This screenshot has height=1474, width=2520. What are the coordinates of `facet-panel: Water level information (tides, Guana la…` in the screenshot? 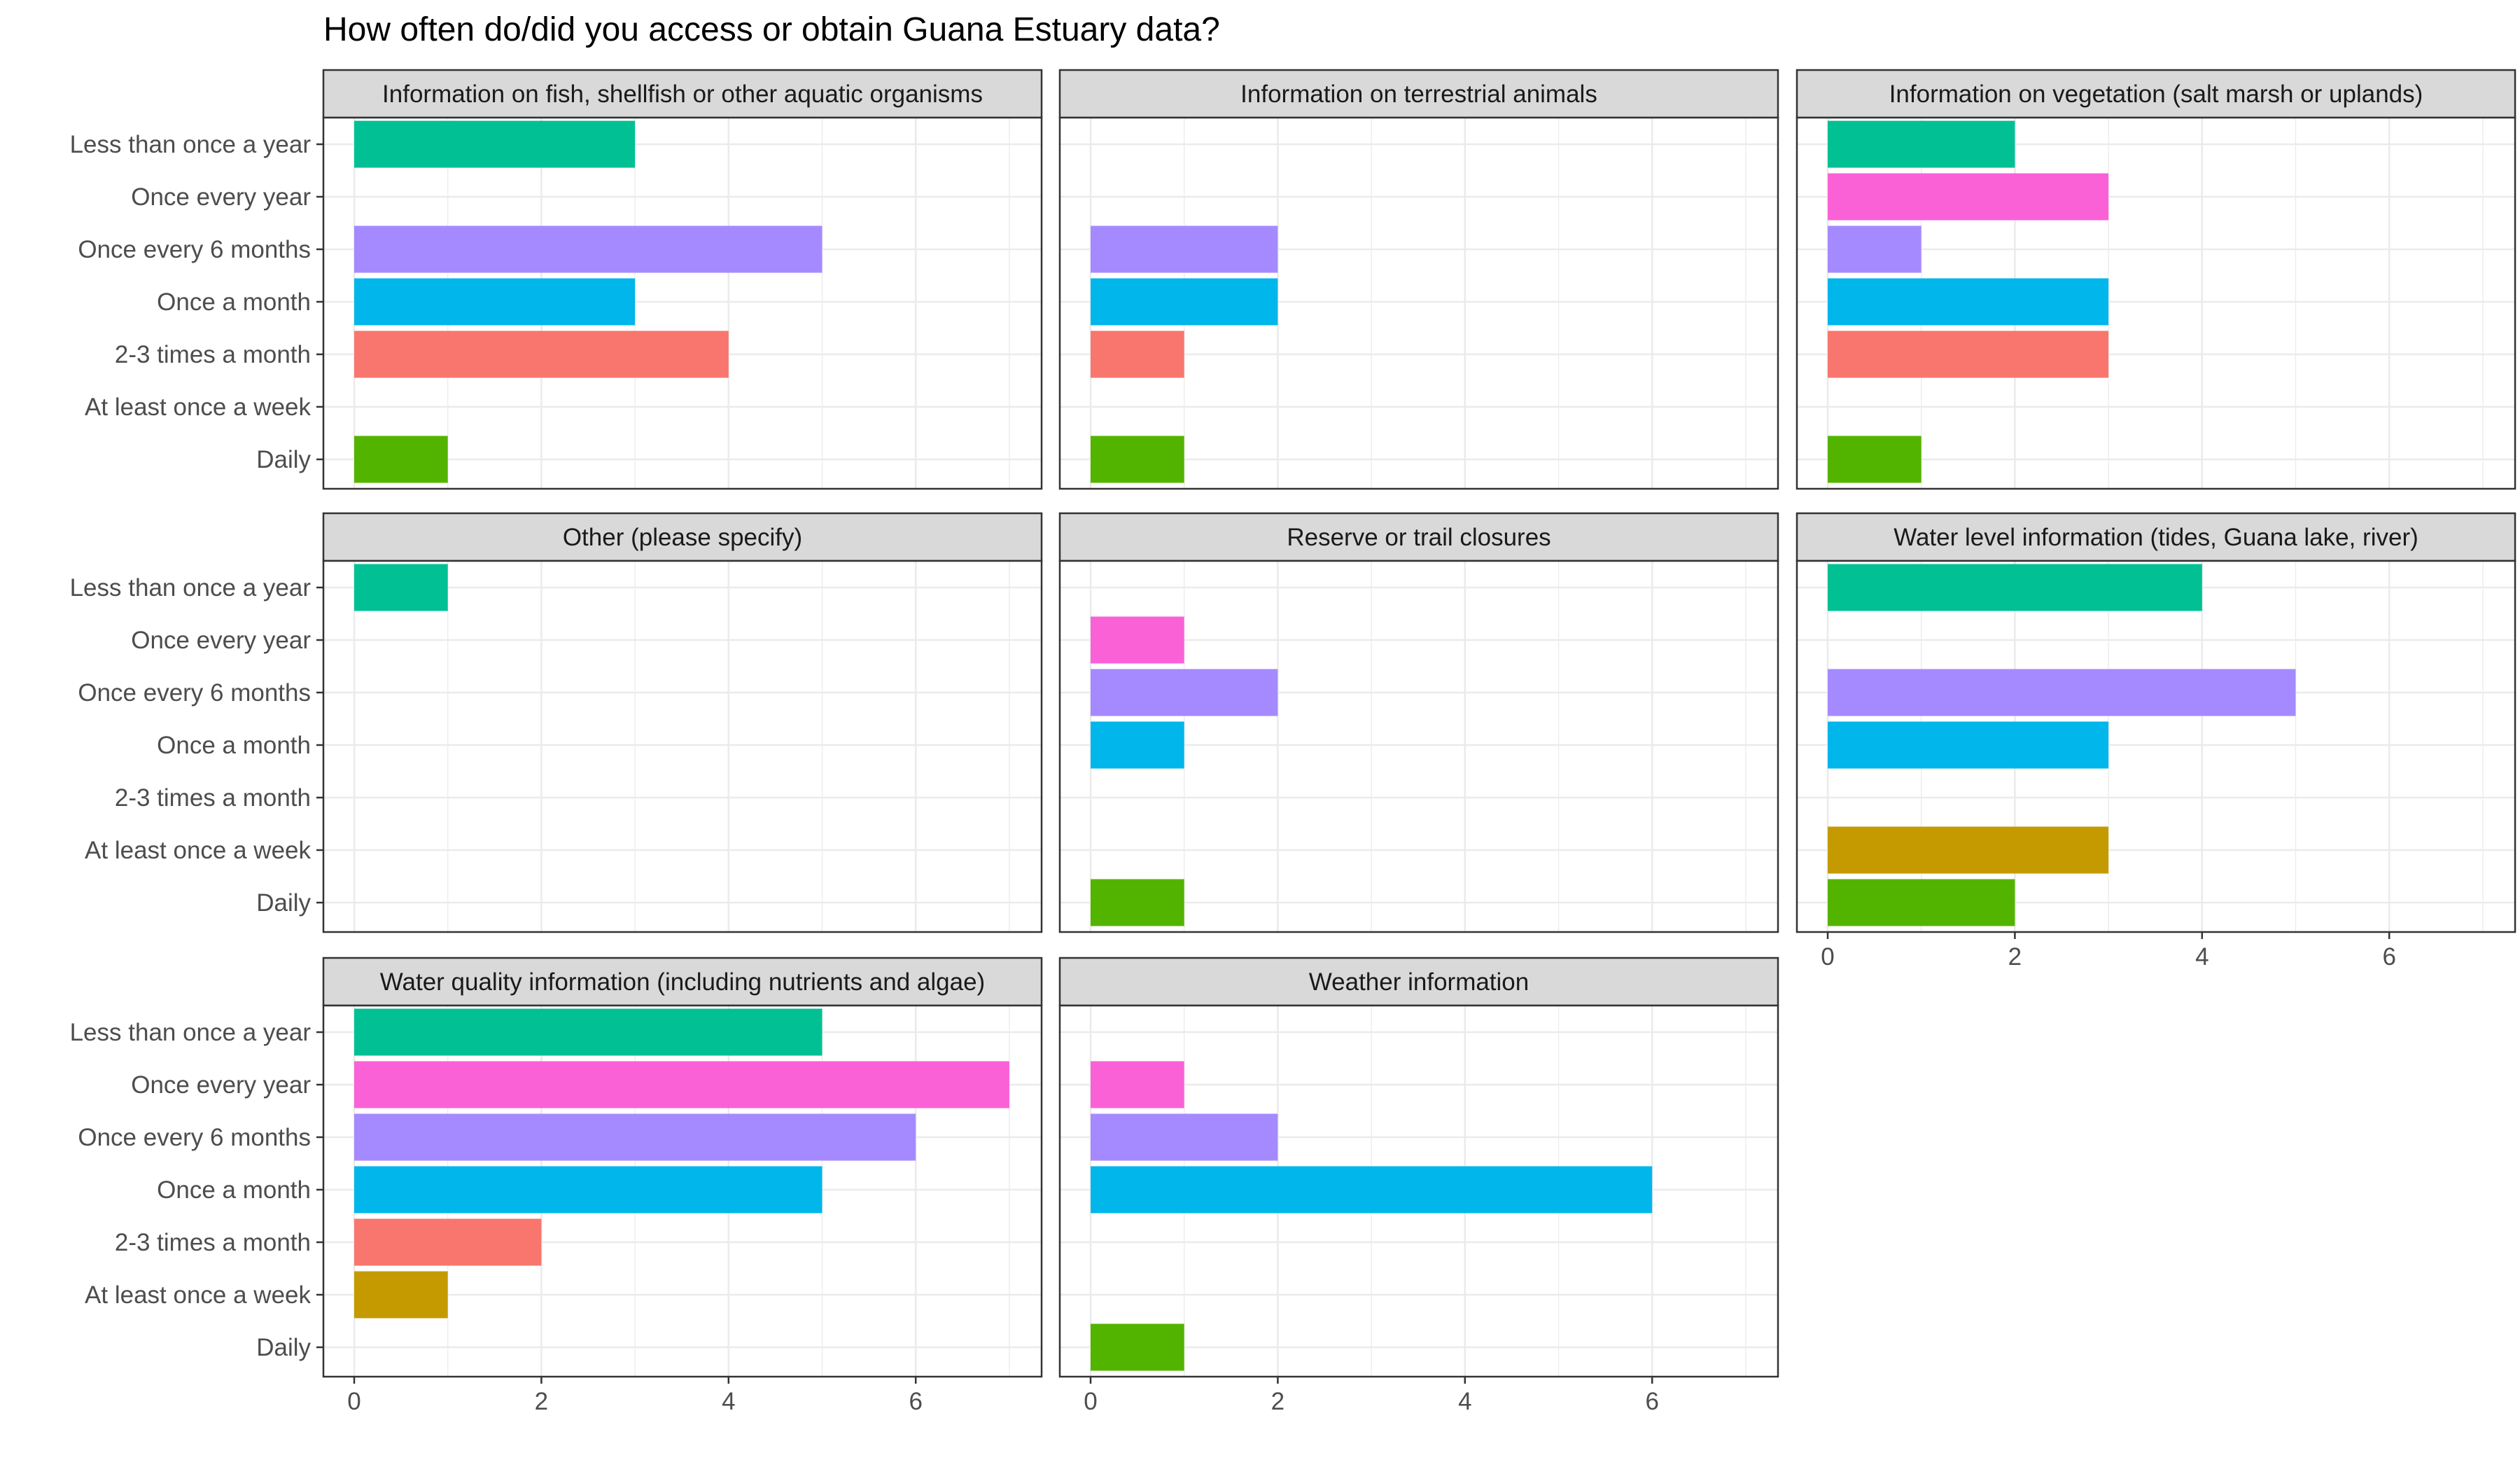 It's located at (2155, 742).